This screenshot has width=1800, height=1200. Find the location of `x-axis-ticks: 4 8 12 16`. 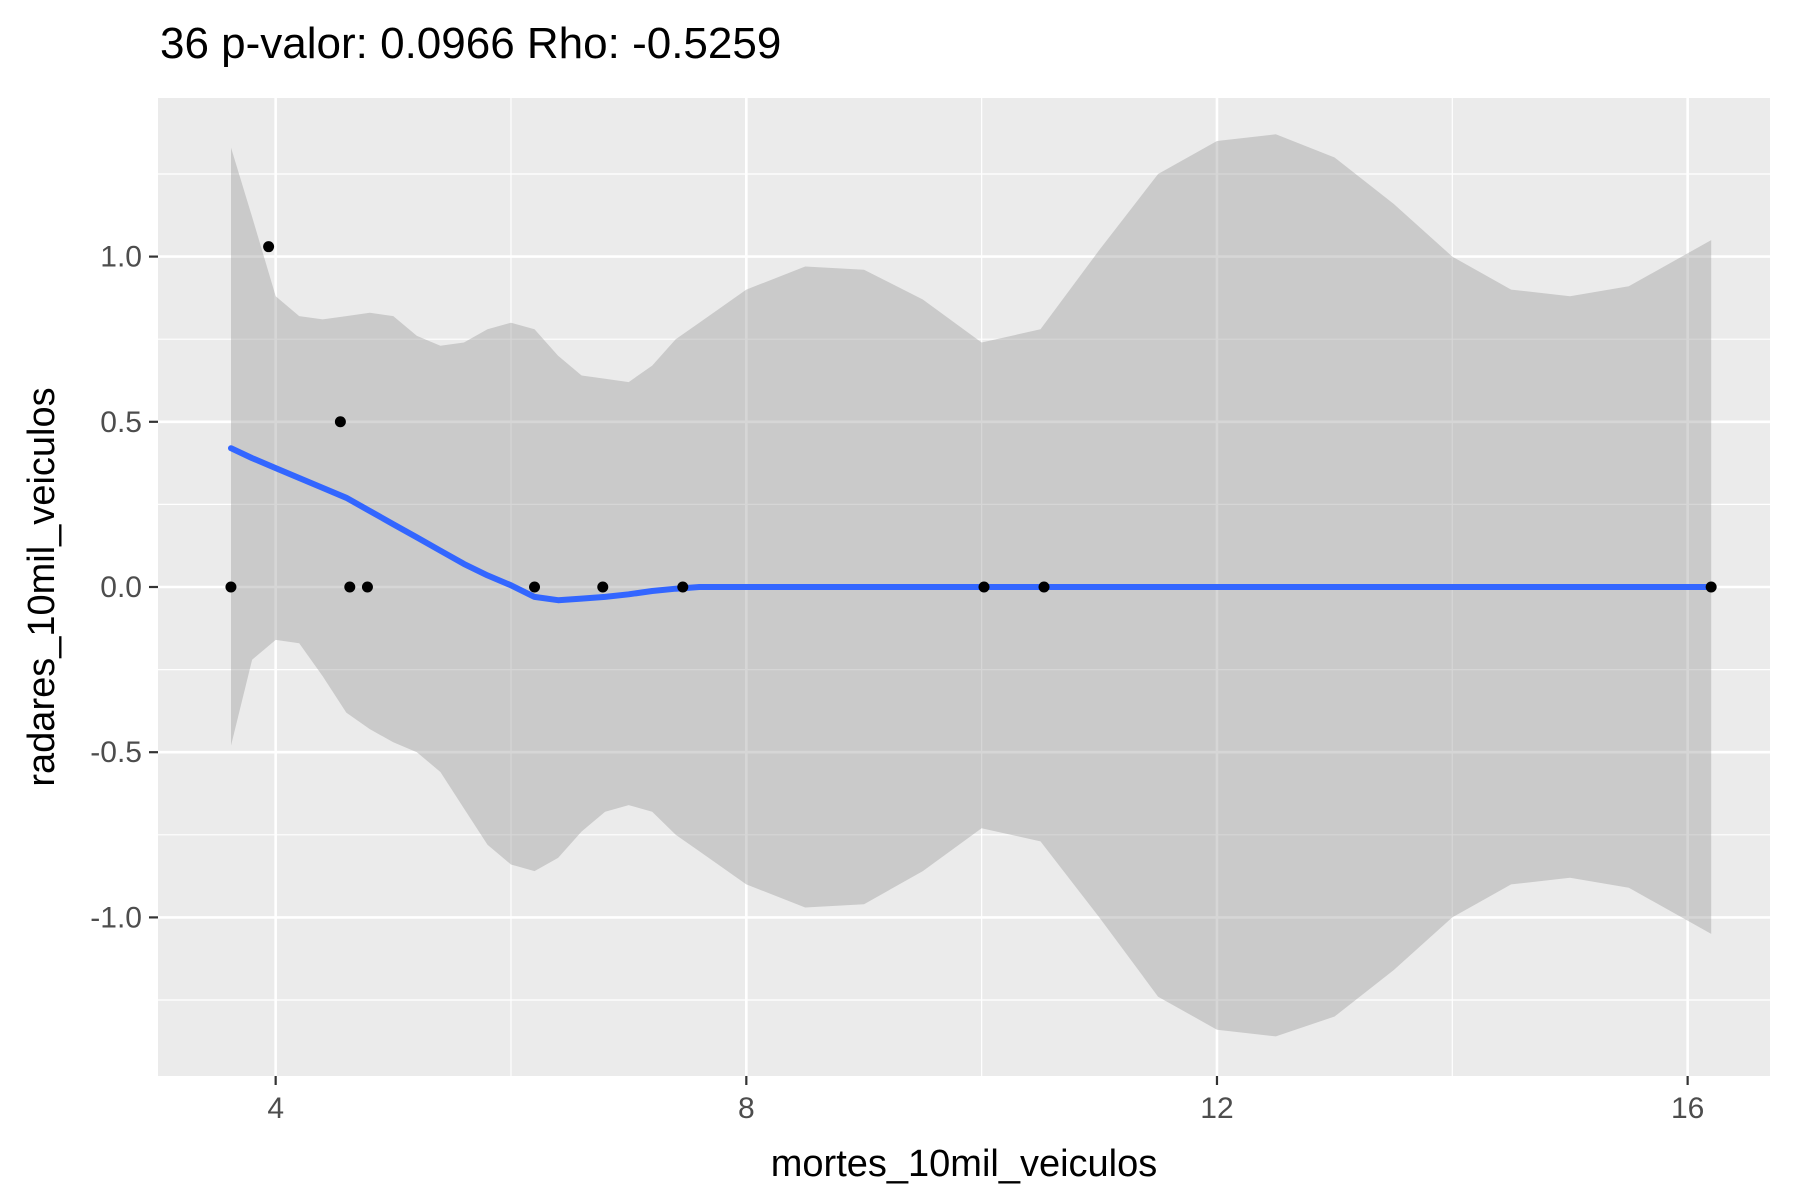

x-axis-ticks: 4 8 12 16 is located at coordinates (985, 1100).